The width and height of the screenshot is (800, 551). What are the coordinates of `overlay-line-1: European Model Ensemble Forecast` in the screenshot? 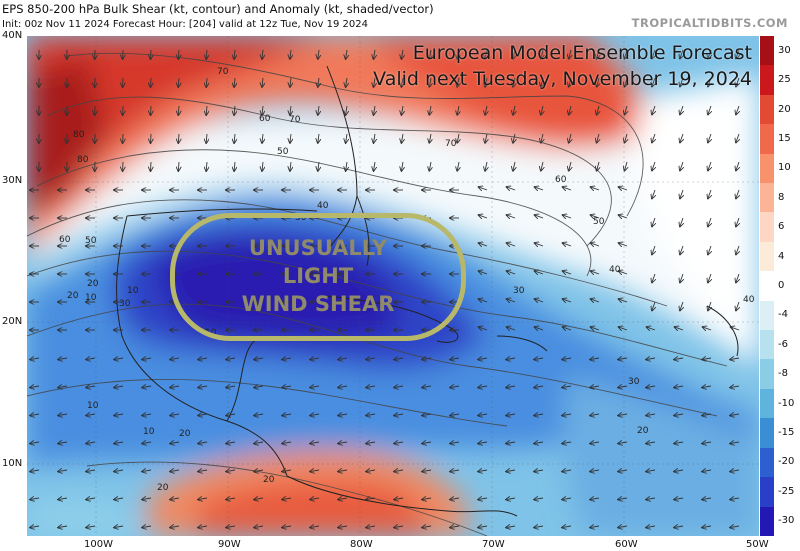 It's located at (582, 53).